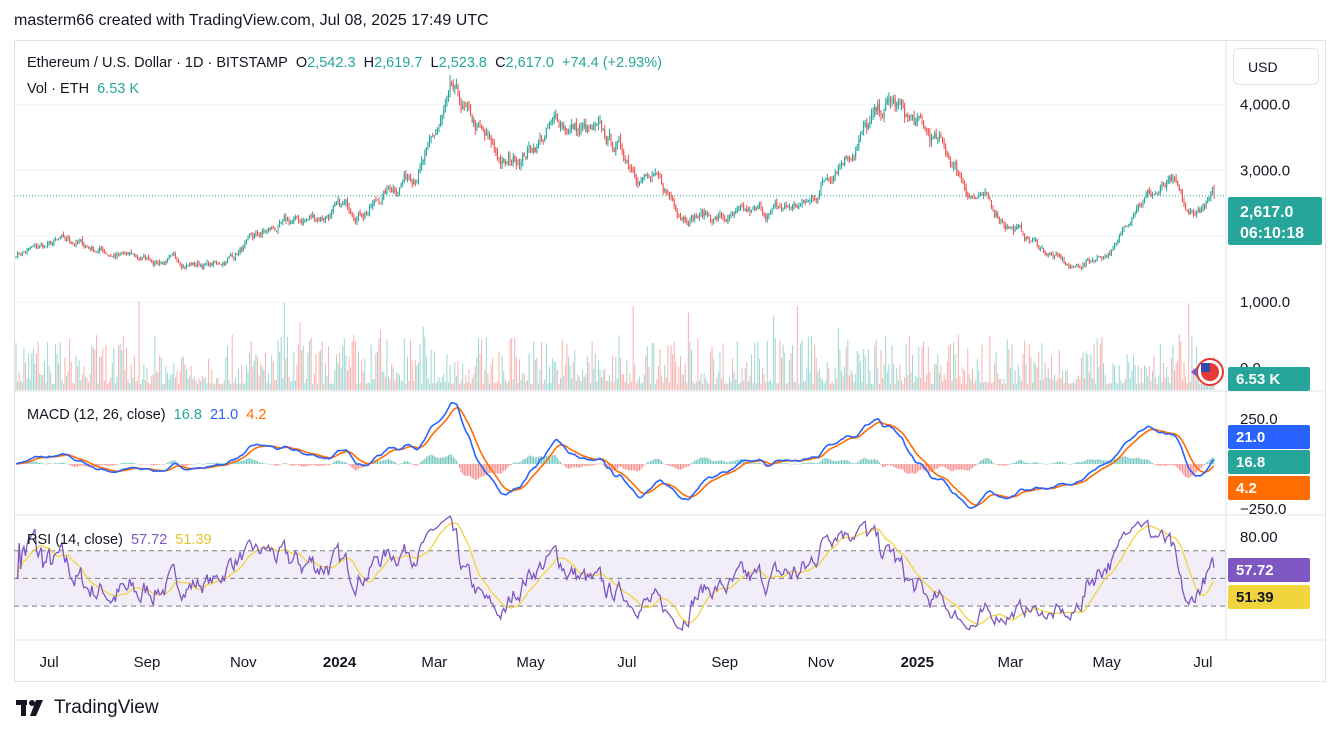 This screenshot has height=735, width=1341. I want to click on open-label: O, so click(301, 63).